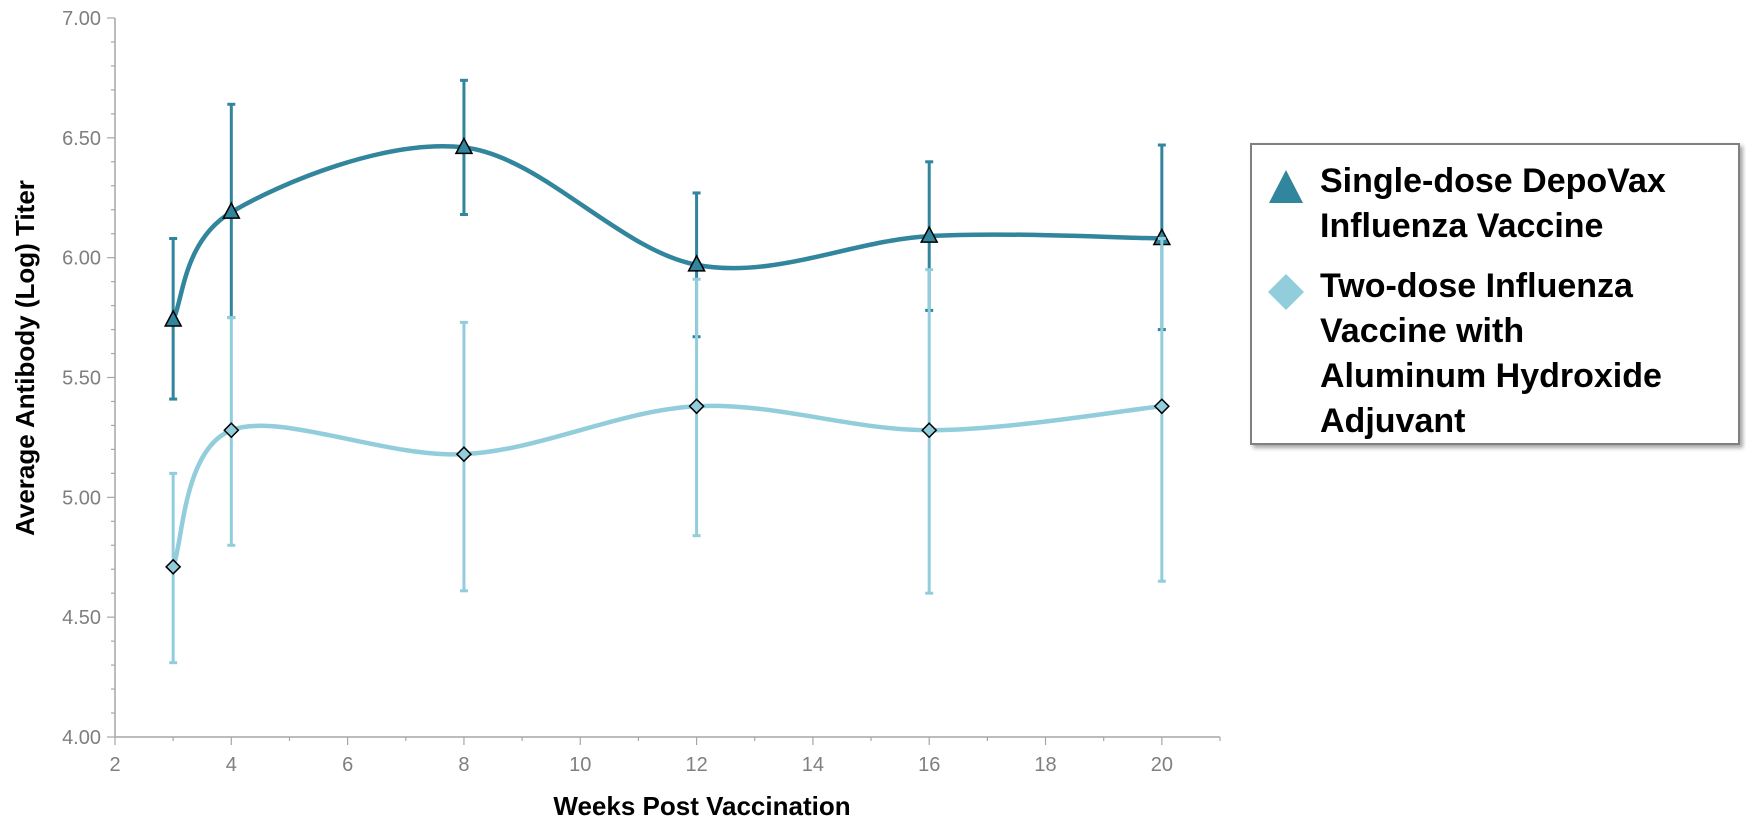 The width and height of the screenshot is (1746, 823). I want to click on y-axis-title: Average Antibody (Log) Titer, so click(25, 358).